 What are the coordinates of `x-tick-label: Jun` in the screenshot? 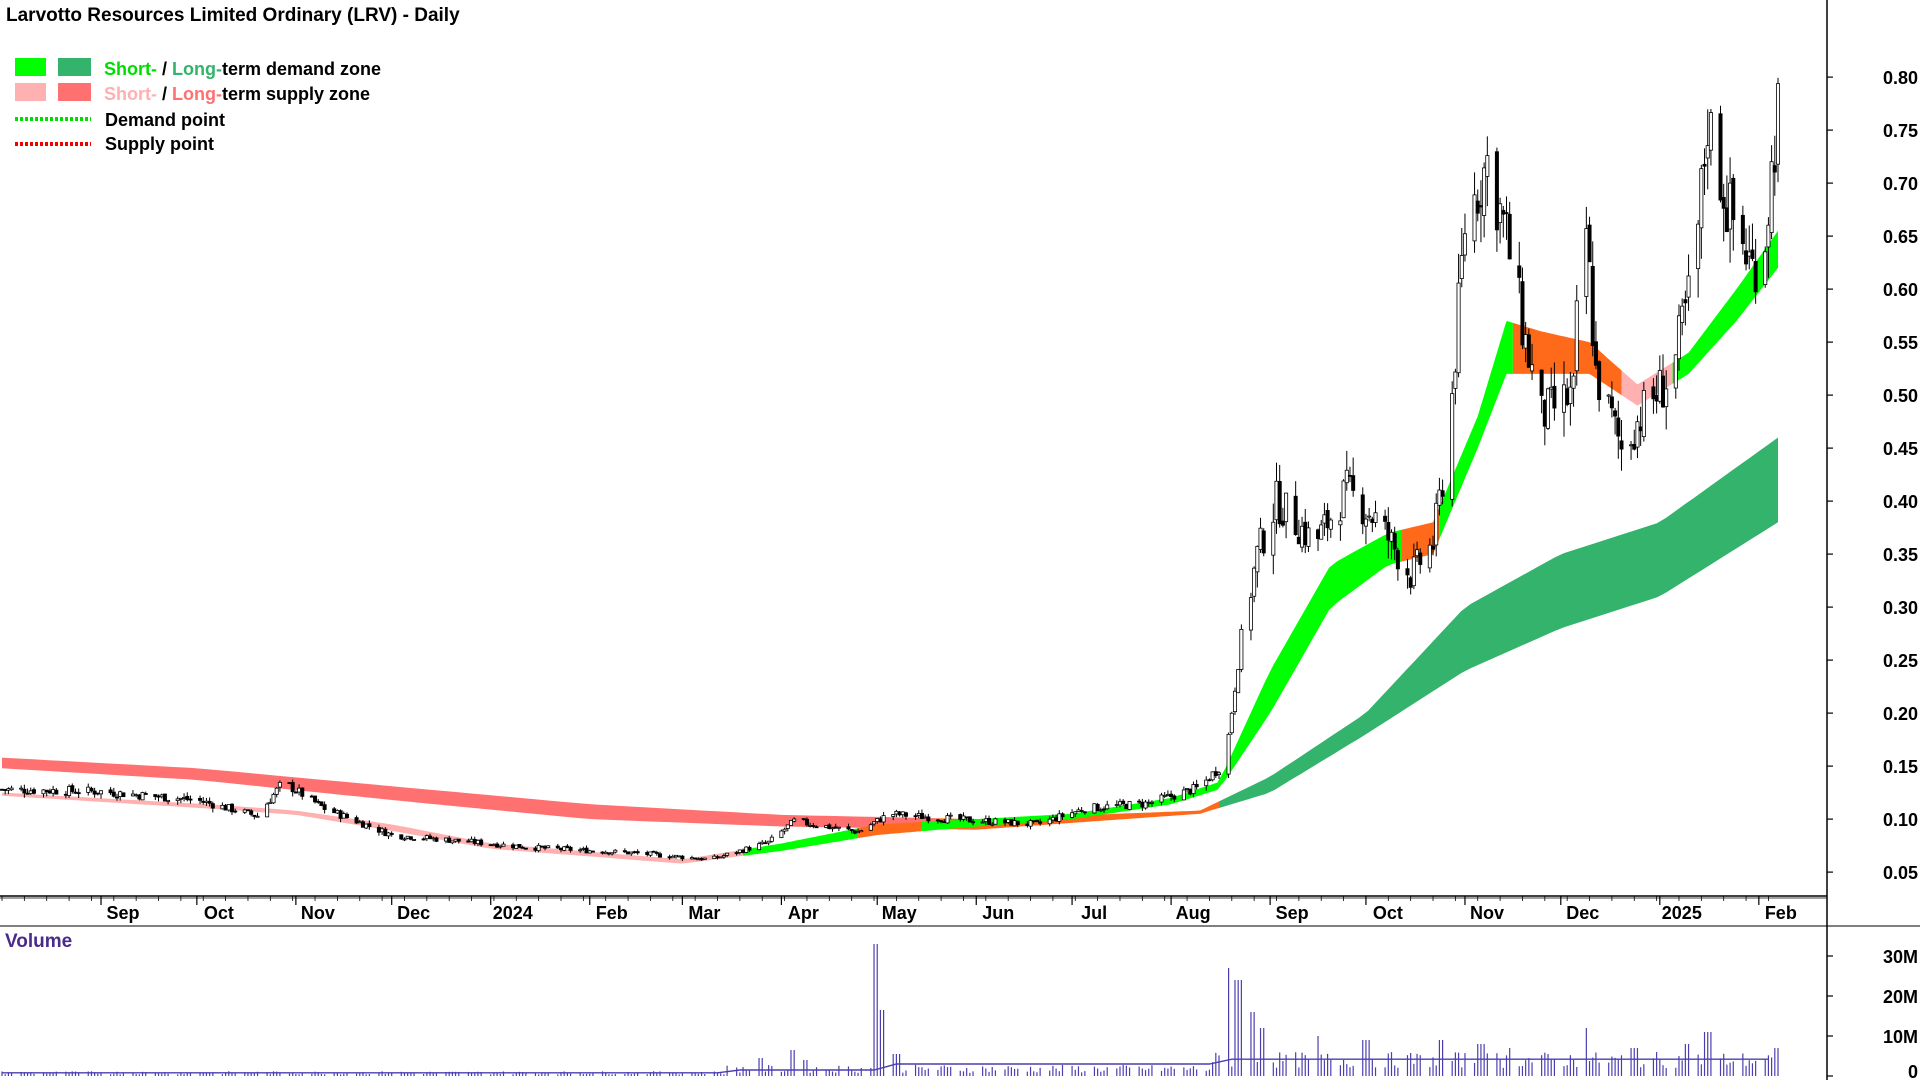 It's located at (998, 913).